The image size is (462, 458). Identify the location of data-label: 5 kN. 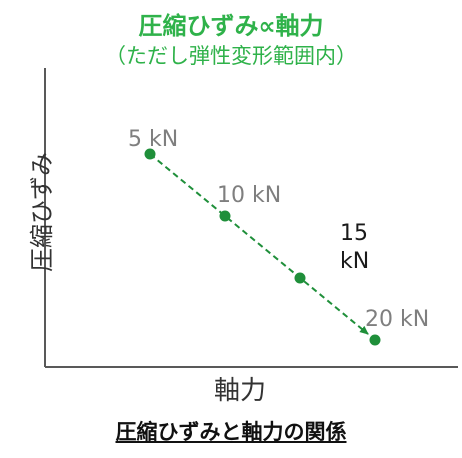
(153, 139).